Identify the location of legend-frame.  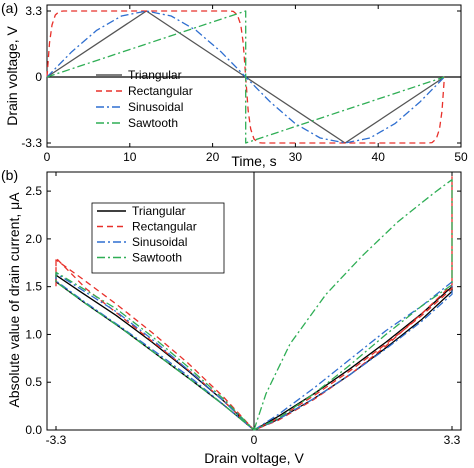
(158, 238).